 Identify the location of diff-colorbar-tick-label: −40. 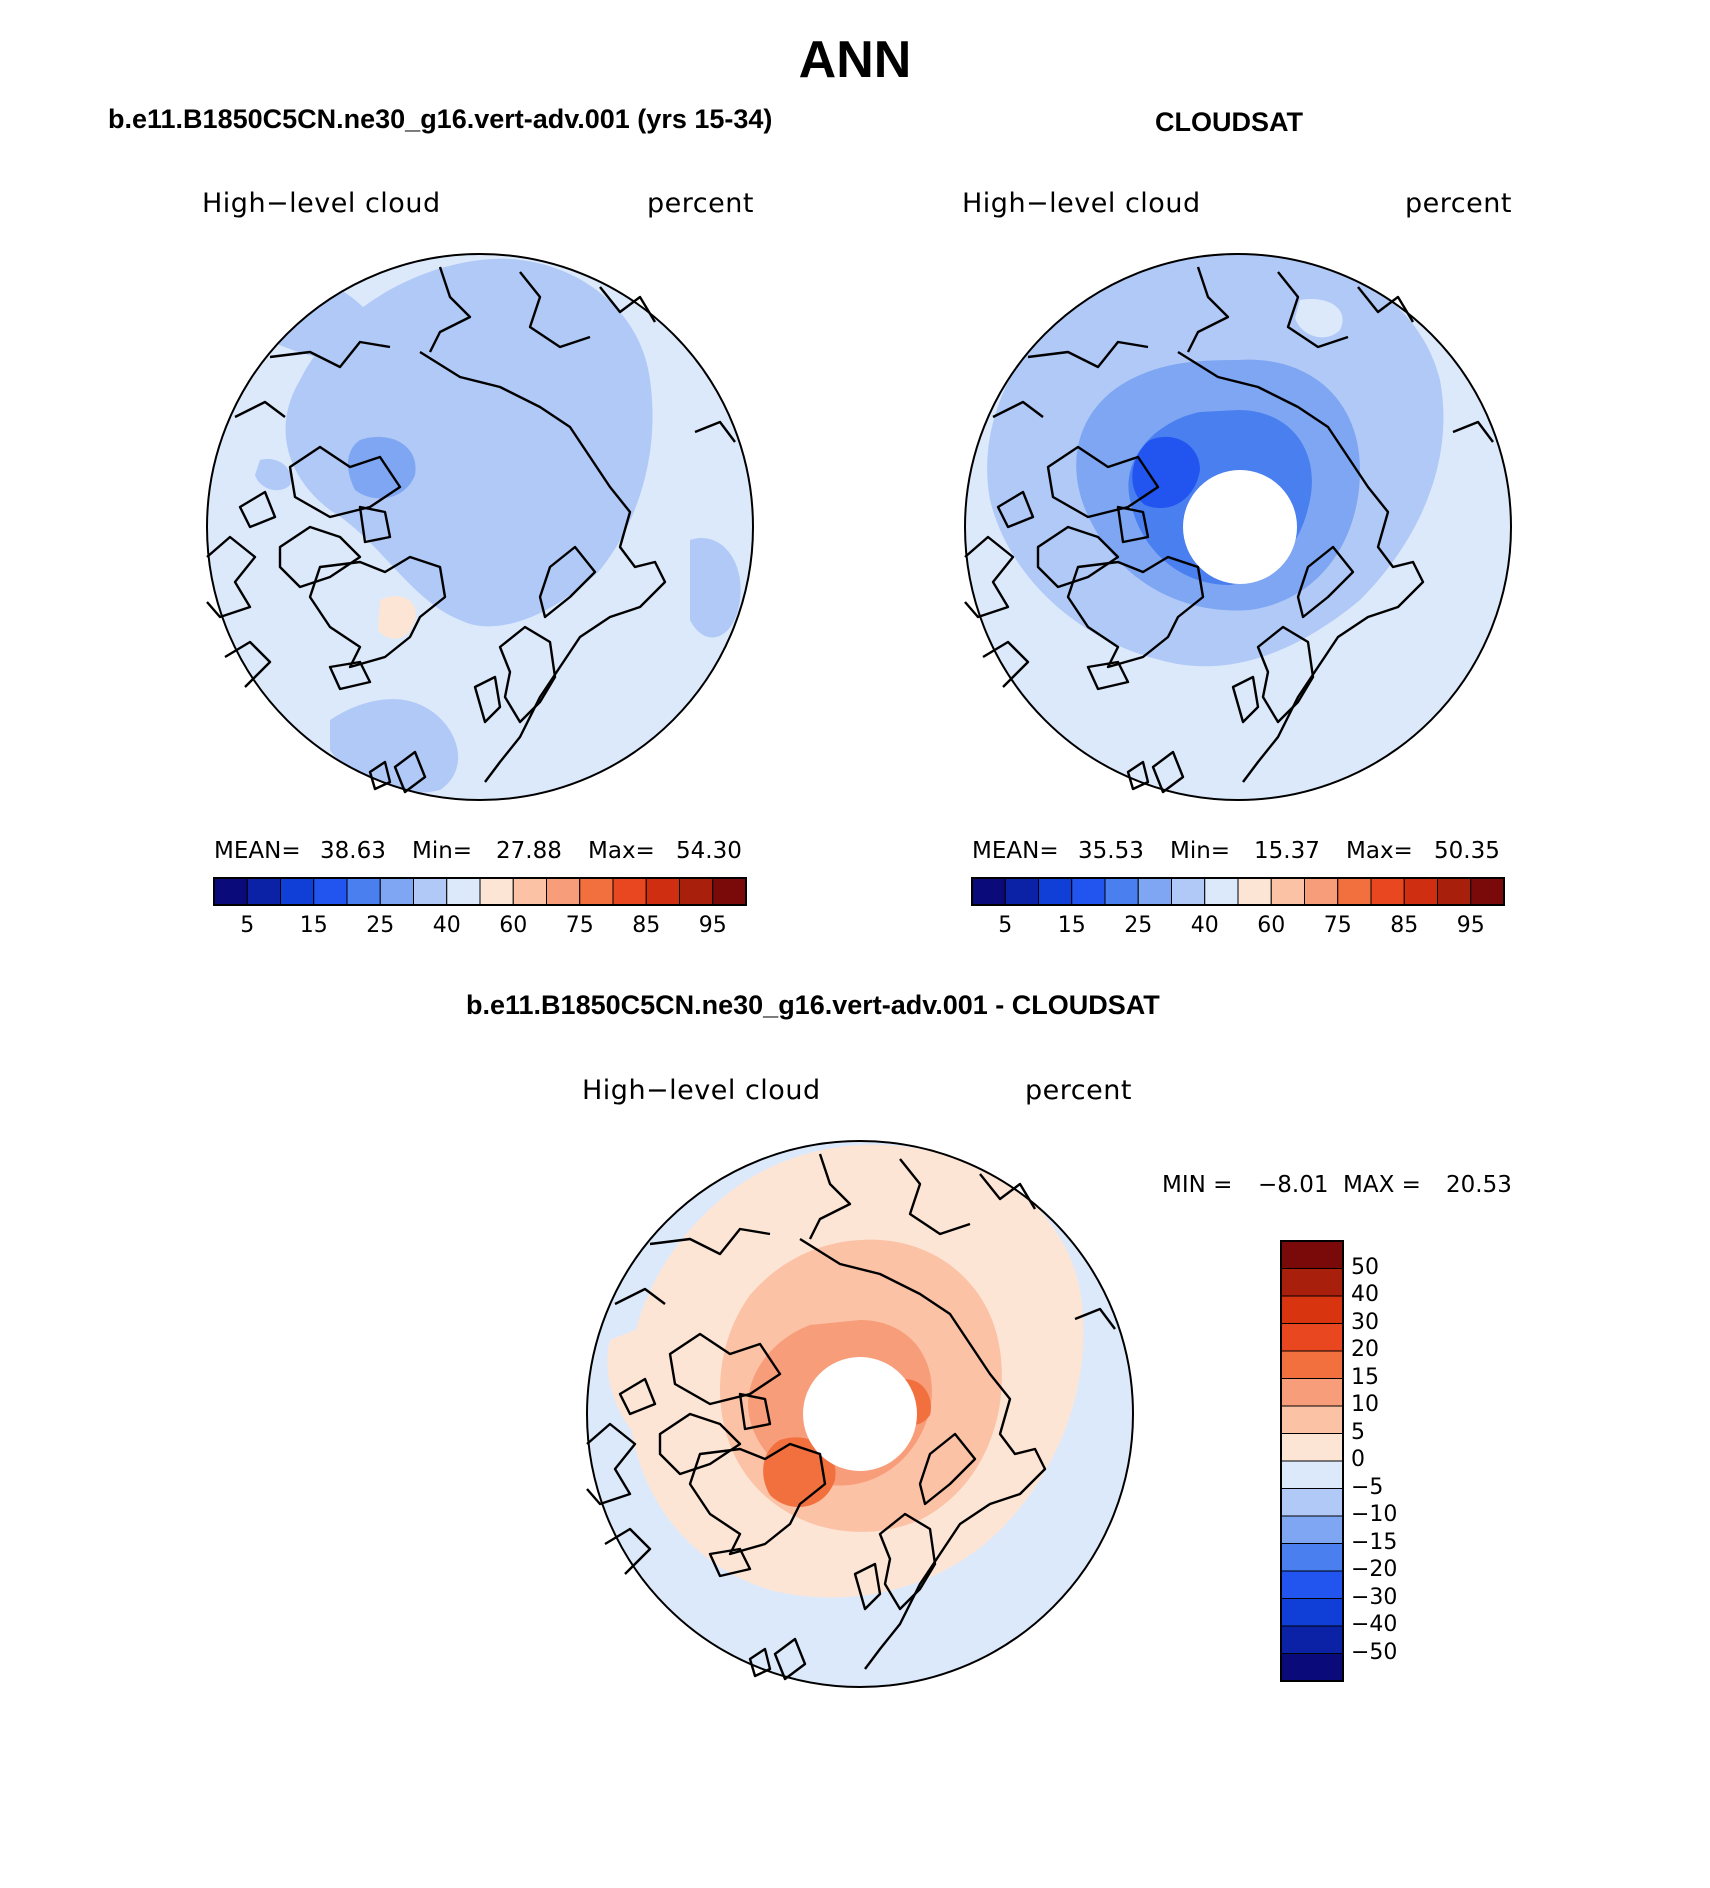
(1374, 1624).